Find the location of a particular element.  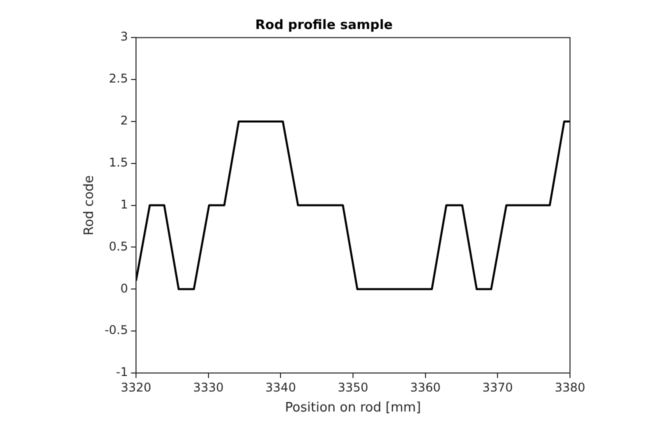

x-tick-label: 3360 is located at coordinates (425, 387).